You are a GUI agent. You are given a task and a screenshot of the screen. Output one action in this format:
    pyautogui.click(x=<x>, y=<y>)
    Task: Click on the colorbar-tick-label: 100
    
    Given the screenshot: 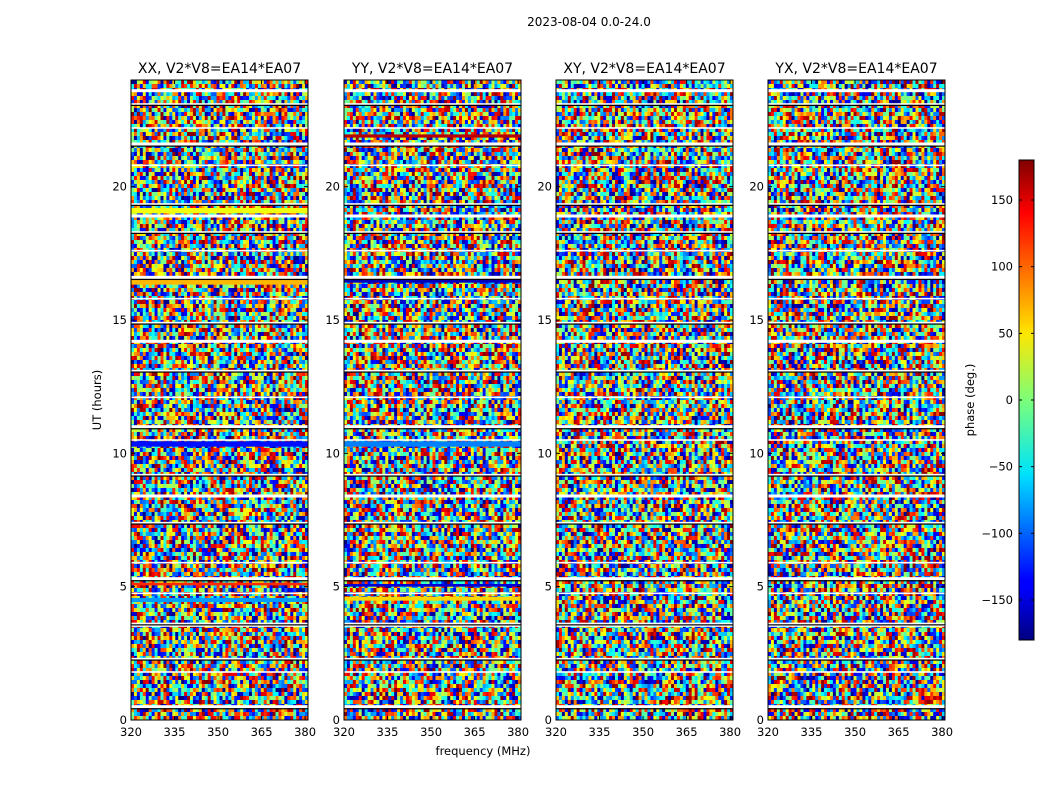 What is the action you would take?
    pyautogui.click(x=1002, y=267)
    